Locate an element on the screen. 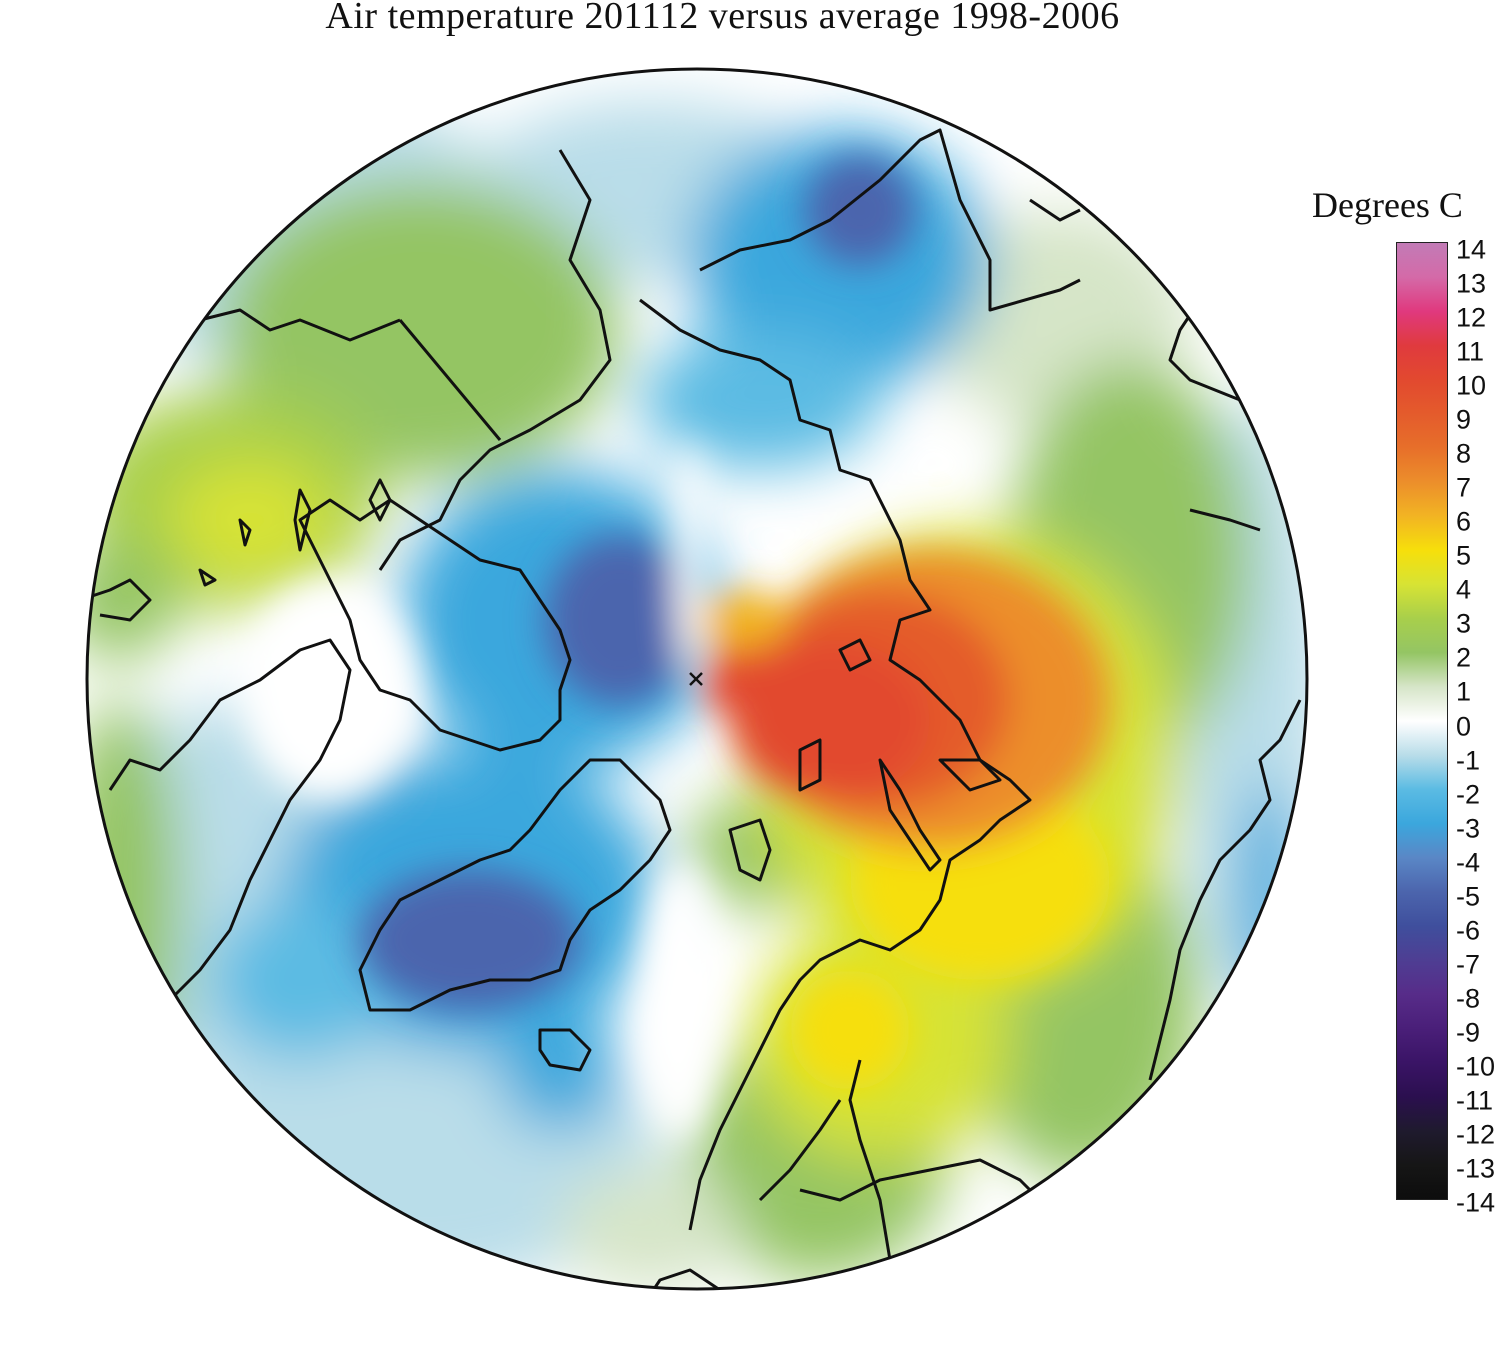  colorbar-tick-label: 2 is located at coordinates (1464, 657).